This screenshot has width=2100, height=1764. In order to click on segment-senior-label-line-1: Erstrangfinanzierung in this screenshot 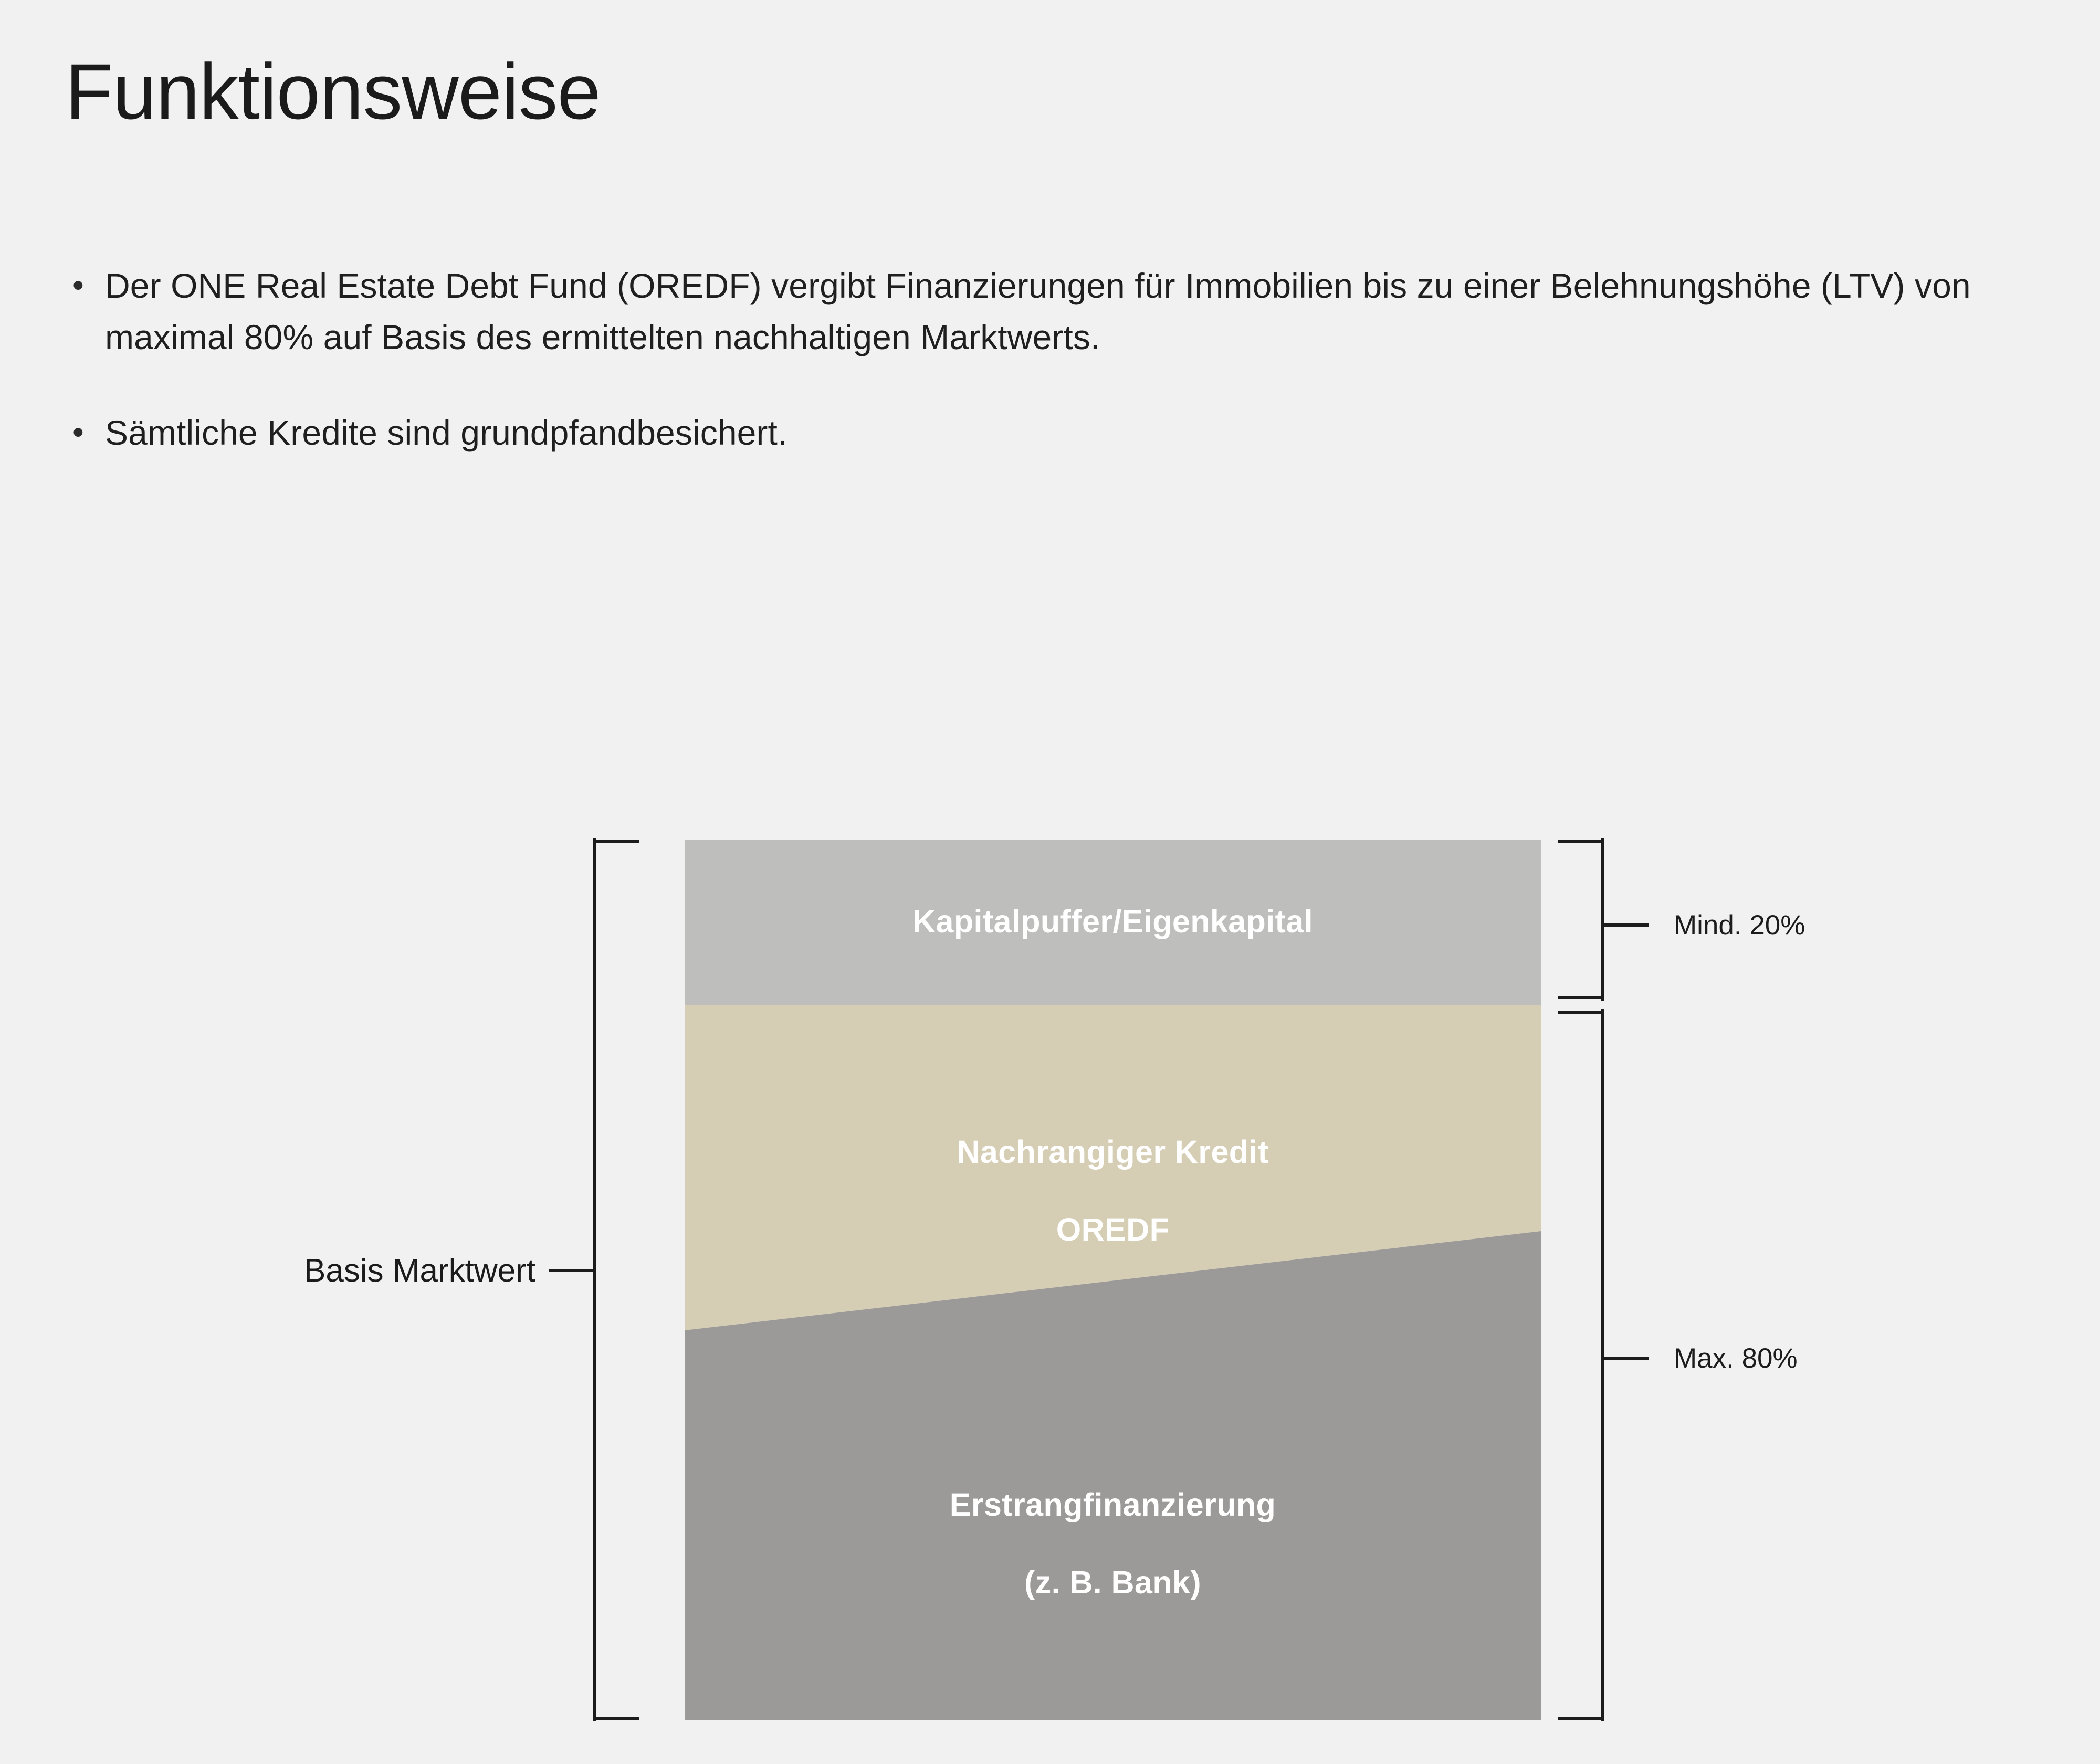, I will do `click(1112, 1504)`.